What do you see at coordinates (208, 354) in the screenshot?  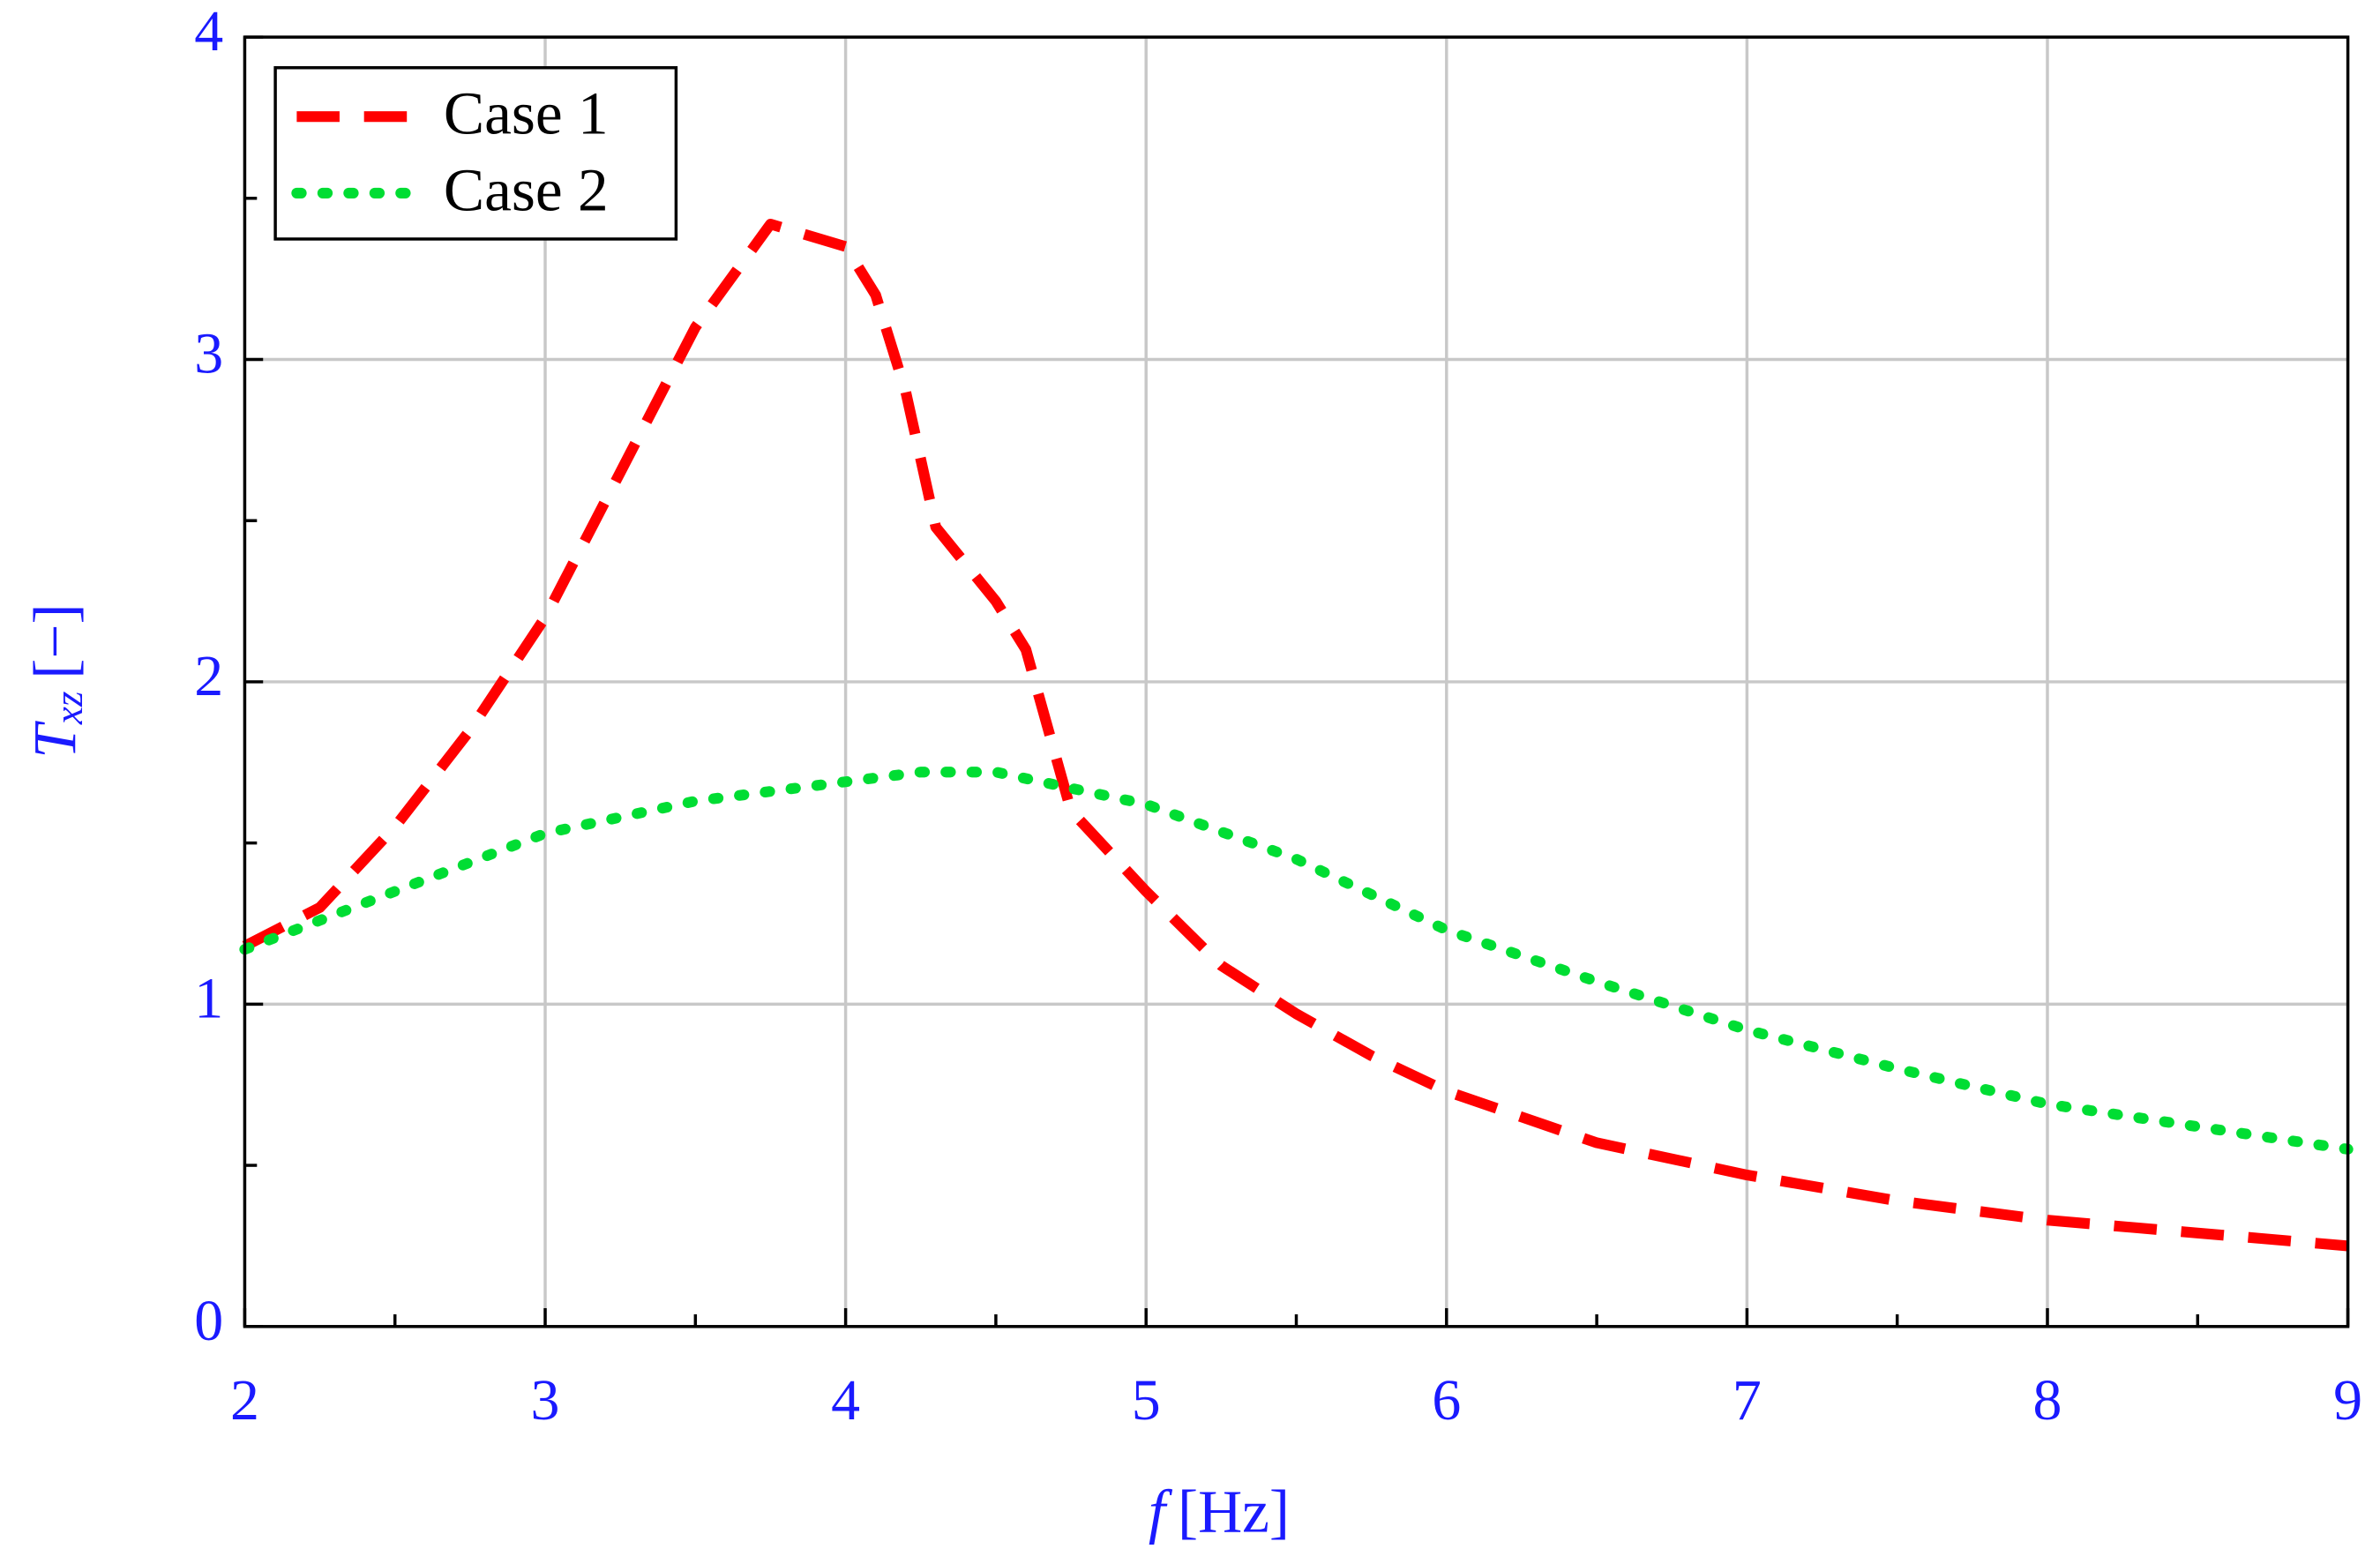 I see `y-tick-label: 3` at bounding box center [208, 354].